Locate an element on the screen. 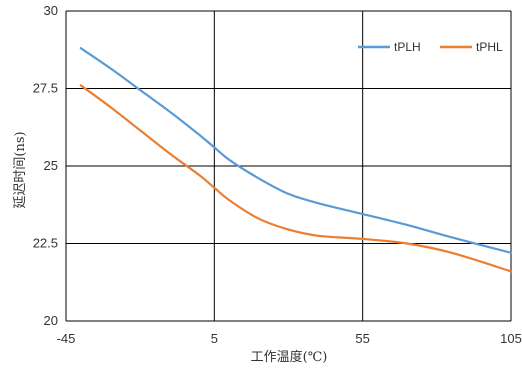  legend: tPLH tPHL is located at coordinates (430, 47).